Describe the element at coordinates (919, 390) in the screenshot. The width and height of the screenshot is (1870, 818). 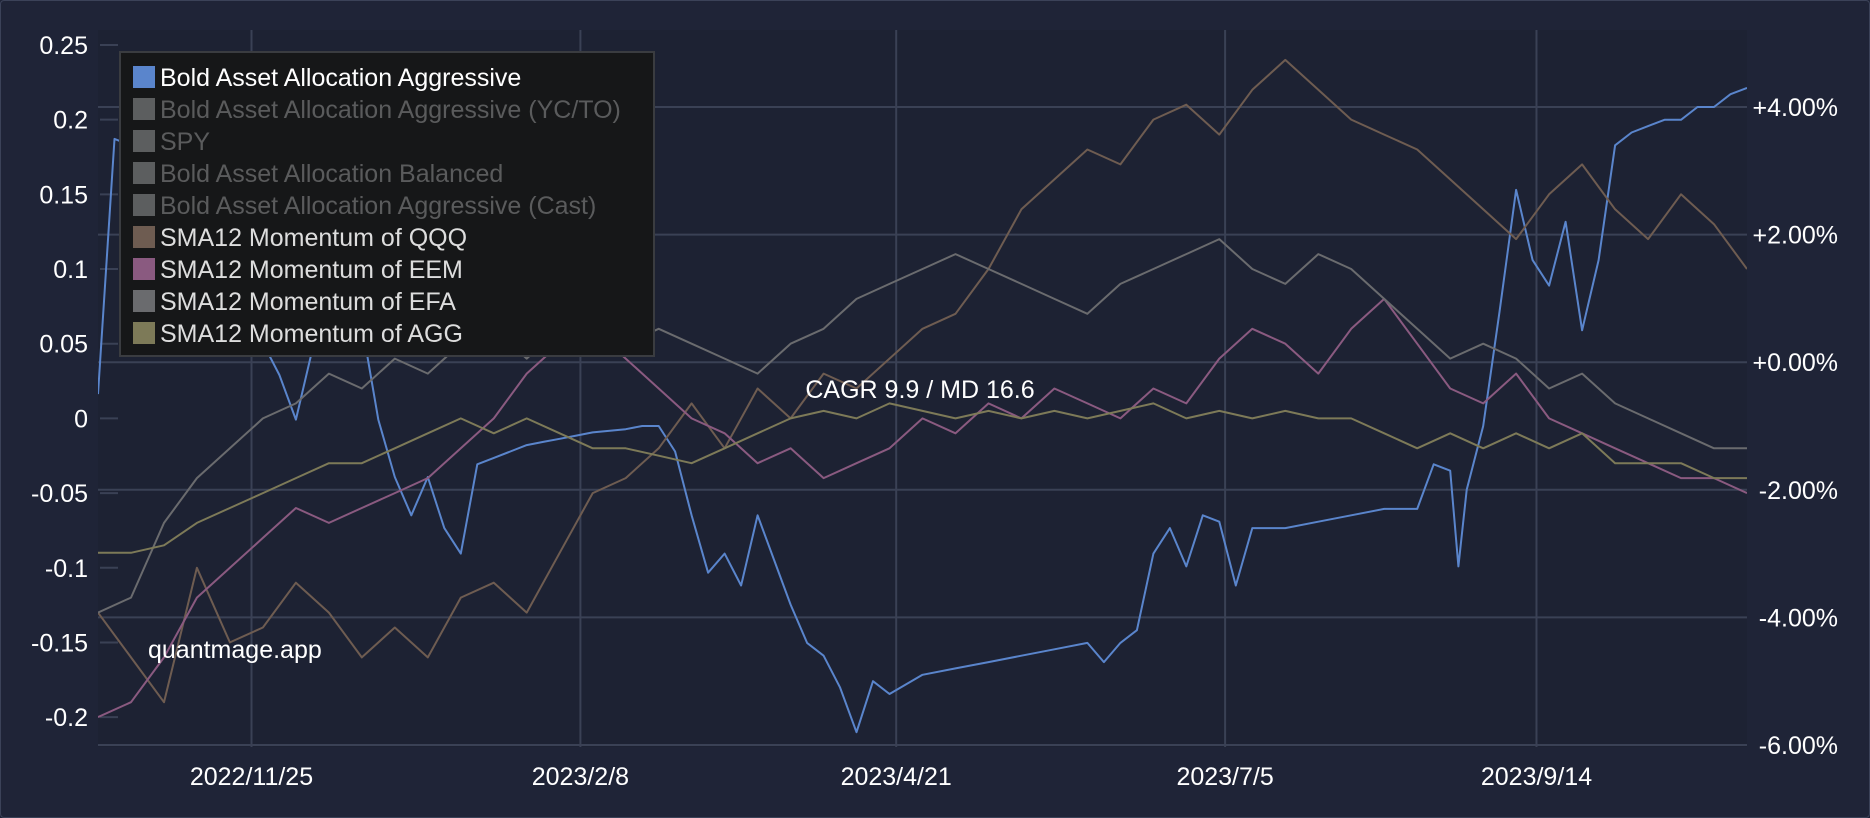
I see `cagr-annotation: CAGR 9.9 / MD 16.6` at that location.